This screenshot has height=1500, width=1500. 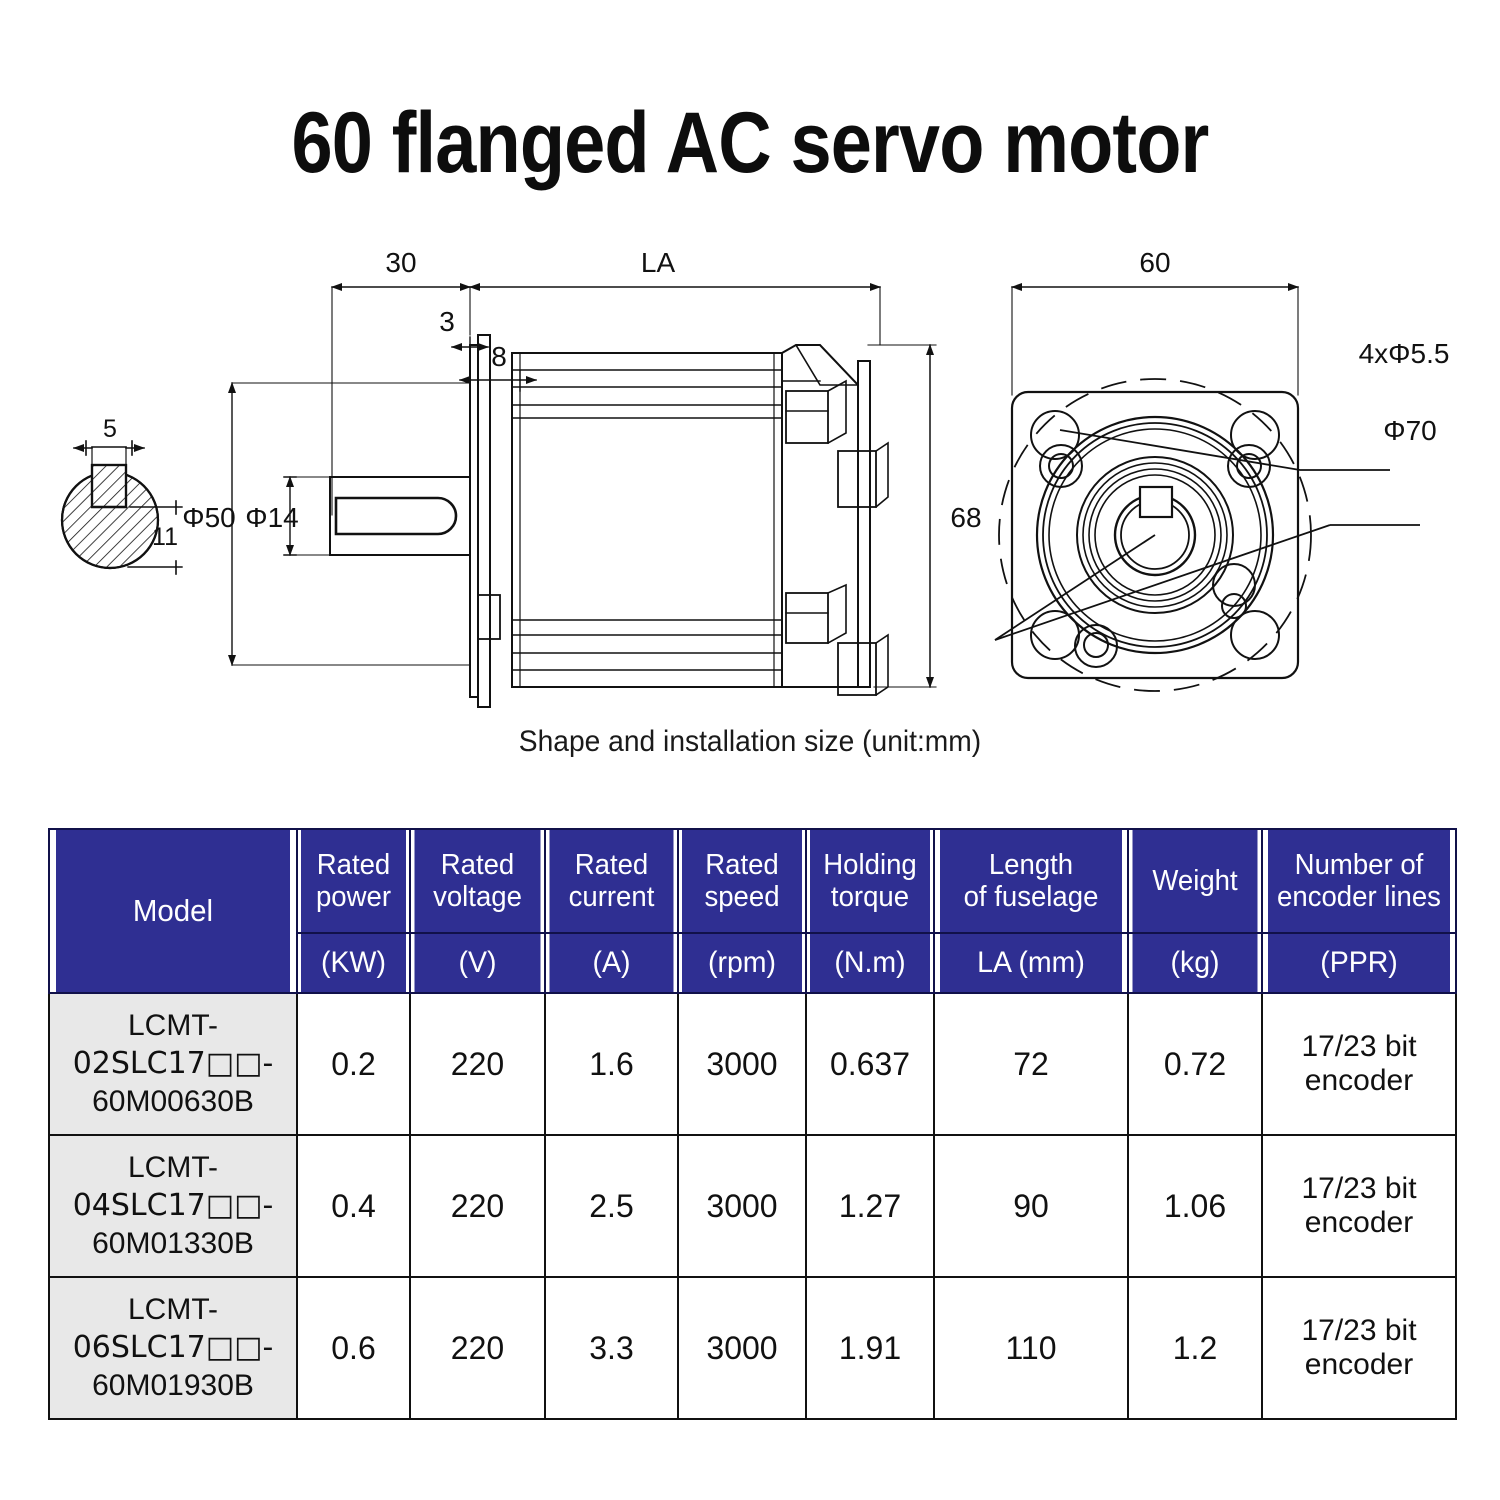 What do you see at coordinates (1195, 1206) in the screenshot?
I see `cell-weight: 1.06` at bounding box center [1195, 1206].